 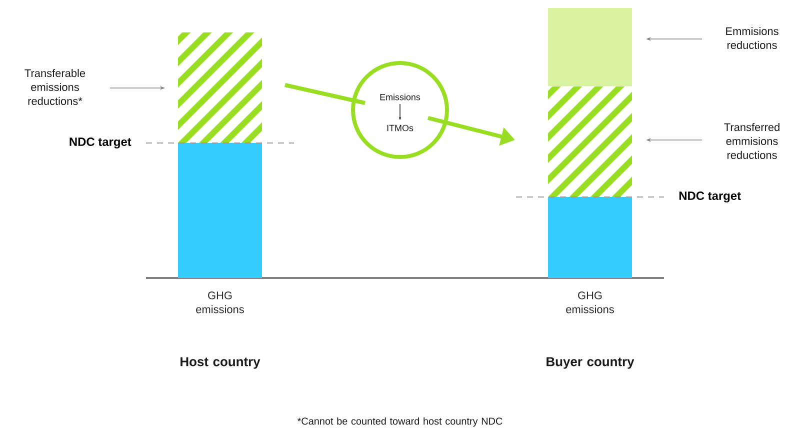 I want to click on text: Emmisions reductions, so click(x=752, y=38).